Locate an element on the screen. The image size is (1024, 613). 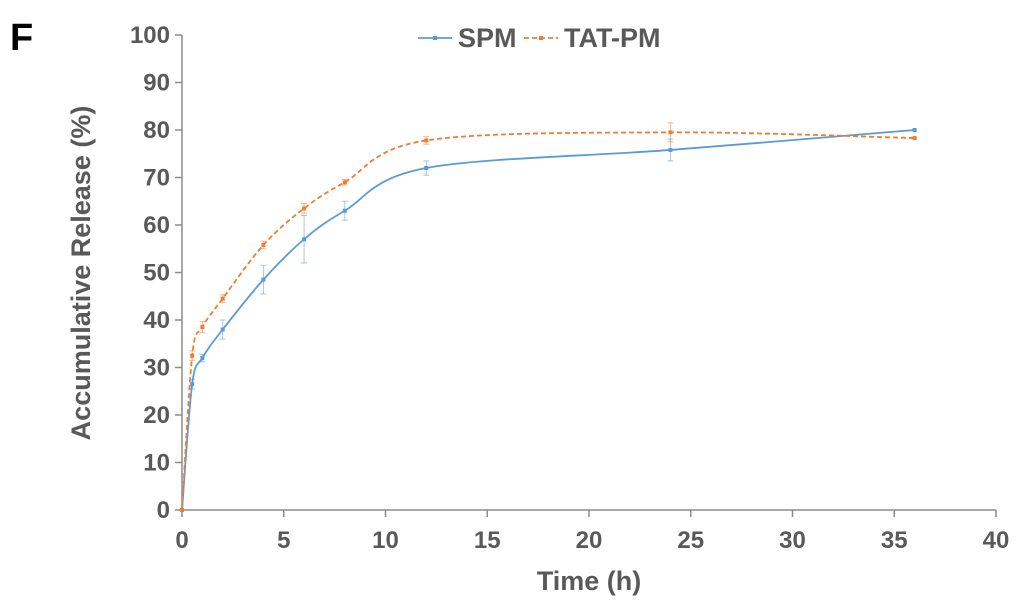
y-tick-label: 40 is located at coordinates (156, 320).